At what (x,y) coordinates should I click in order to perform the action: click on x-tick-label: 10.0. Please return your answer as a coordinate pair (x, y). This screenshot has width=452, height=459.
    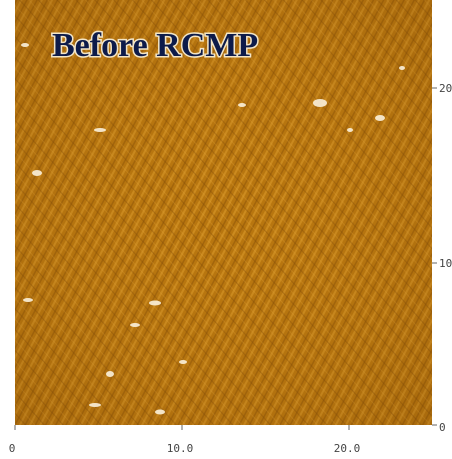
    Looking at the image, I should click on (180, 448).